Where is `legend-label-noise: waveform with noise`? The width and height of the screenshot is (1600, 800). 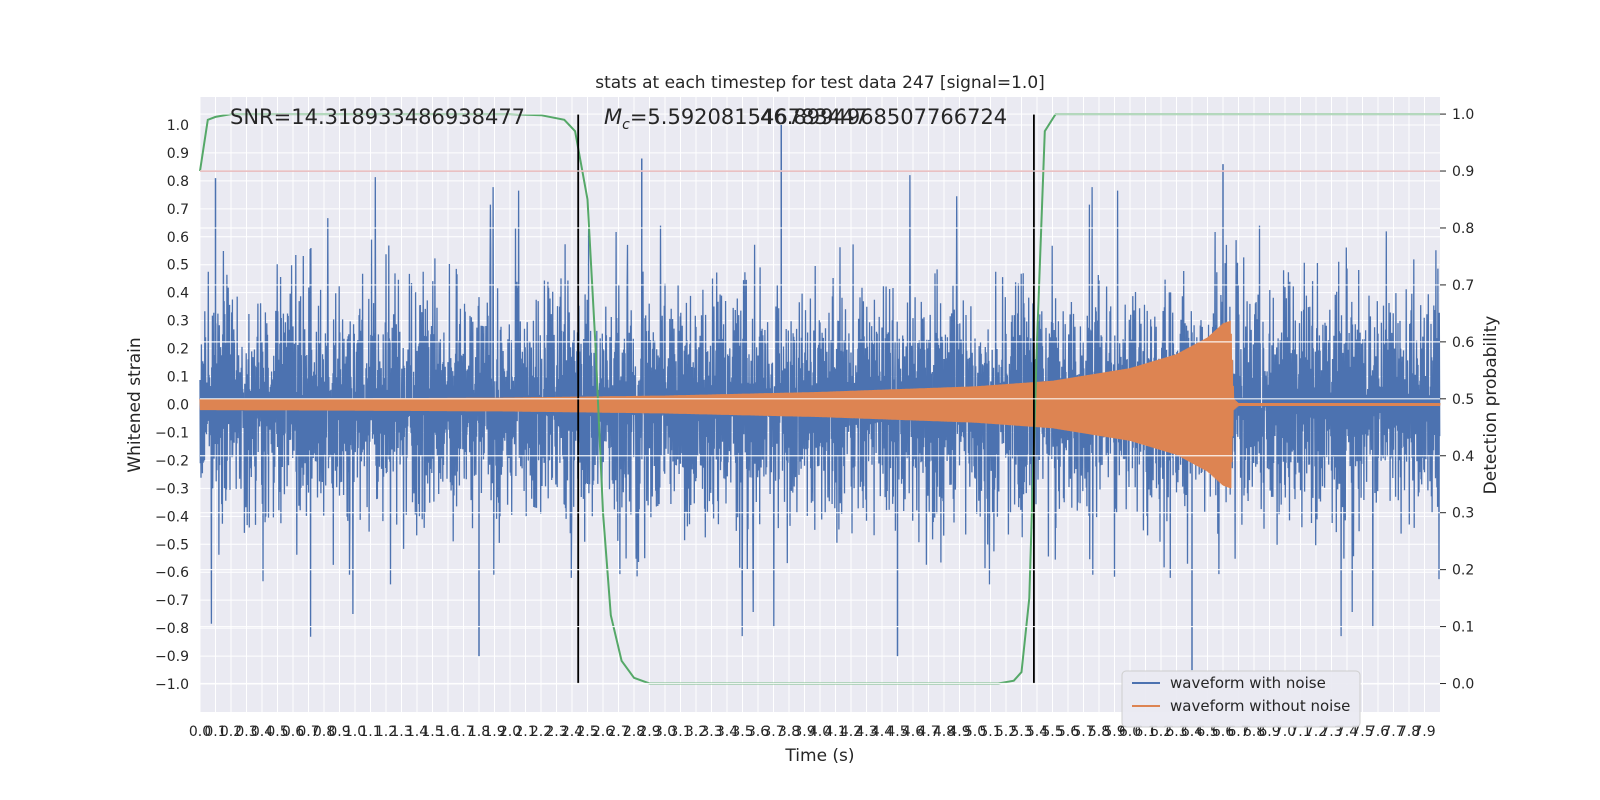 legend-label-noise: waveform with noise is located at coordinates (1248, 683).